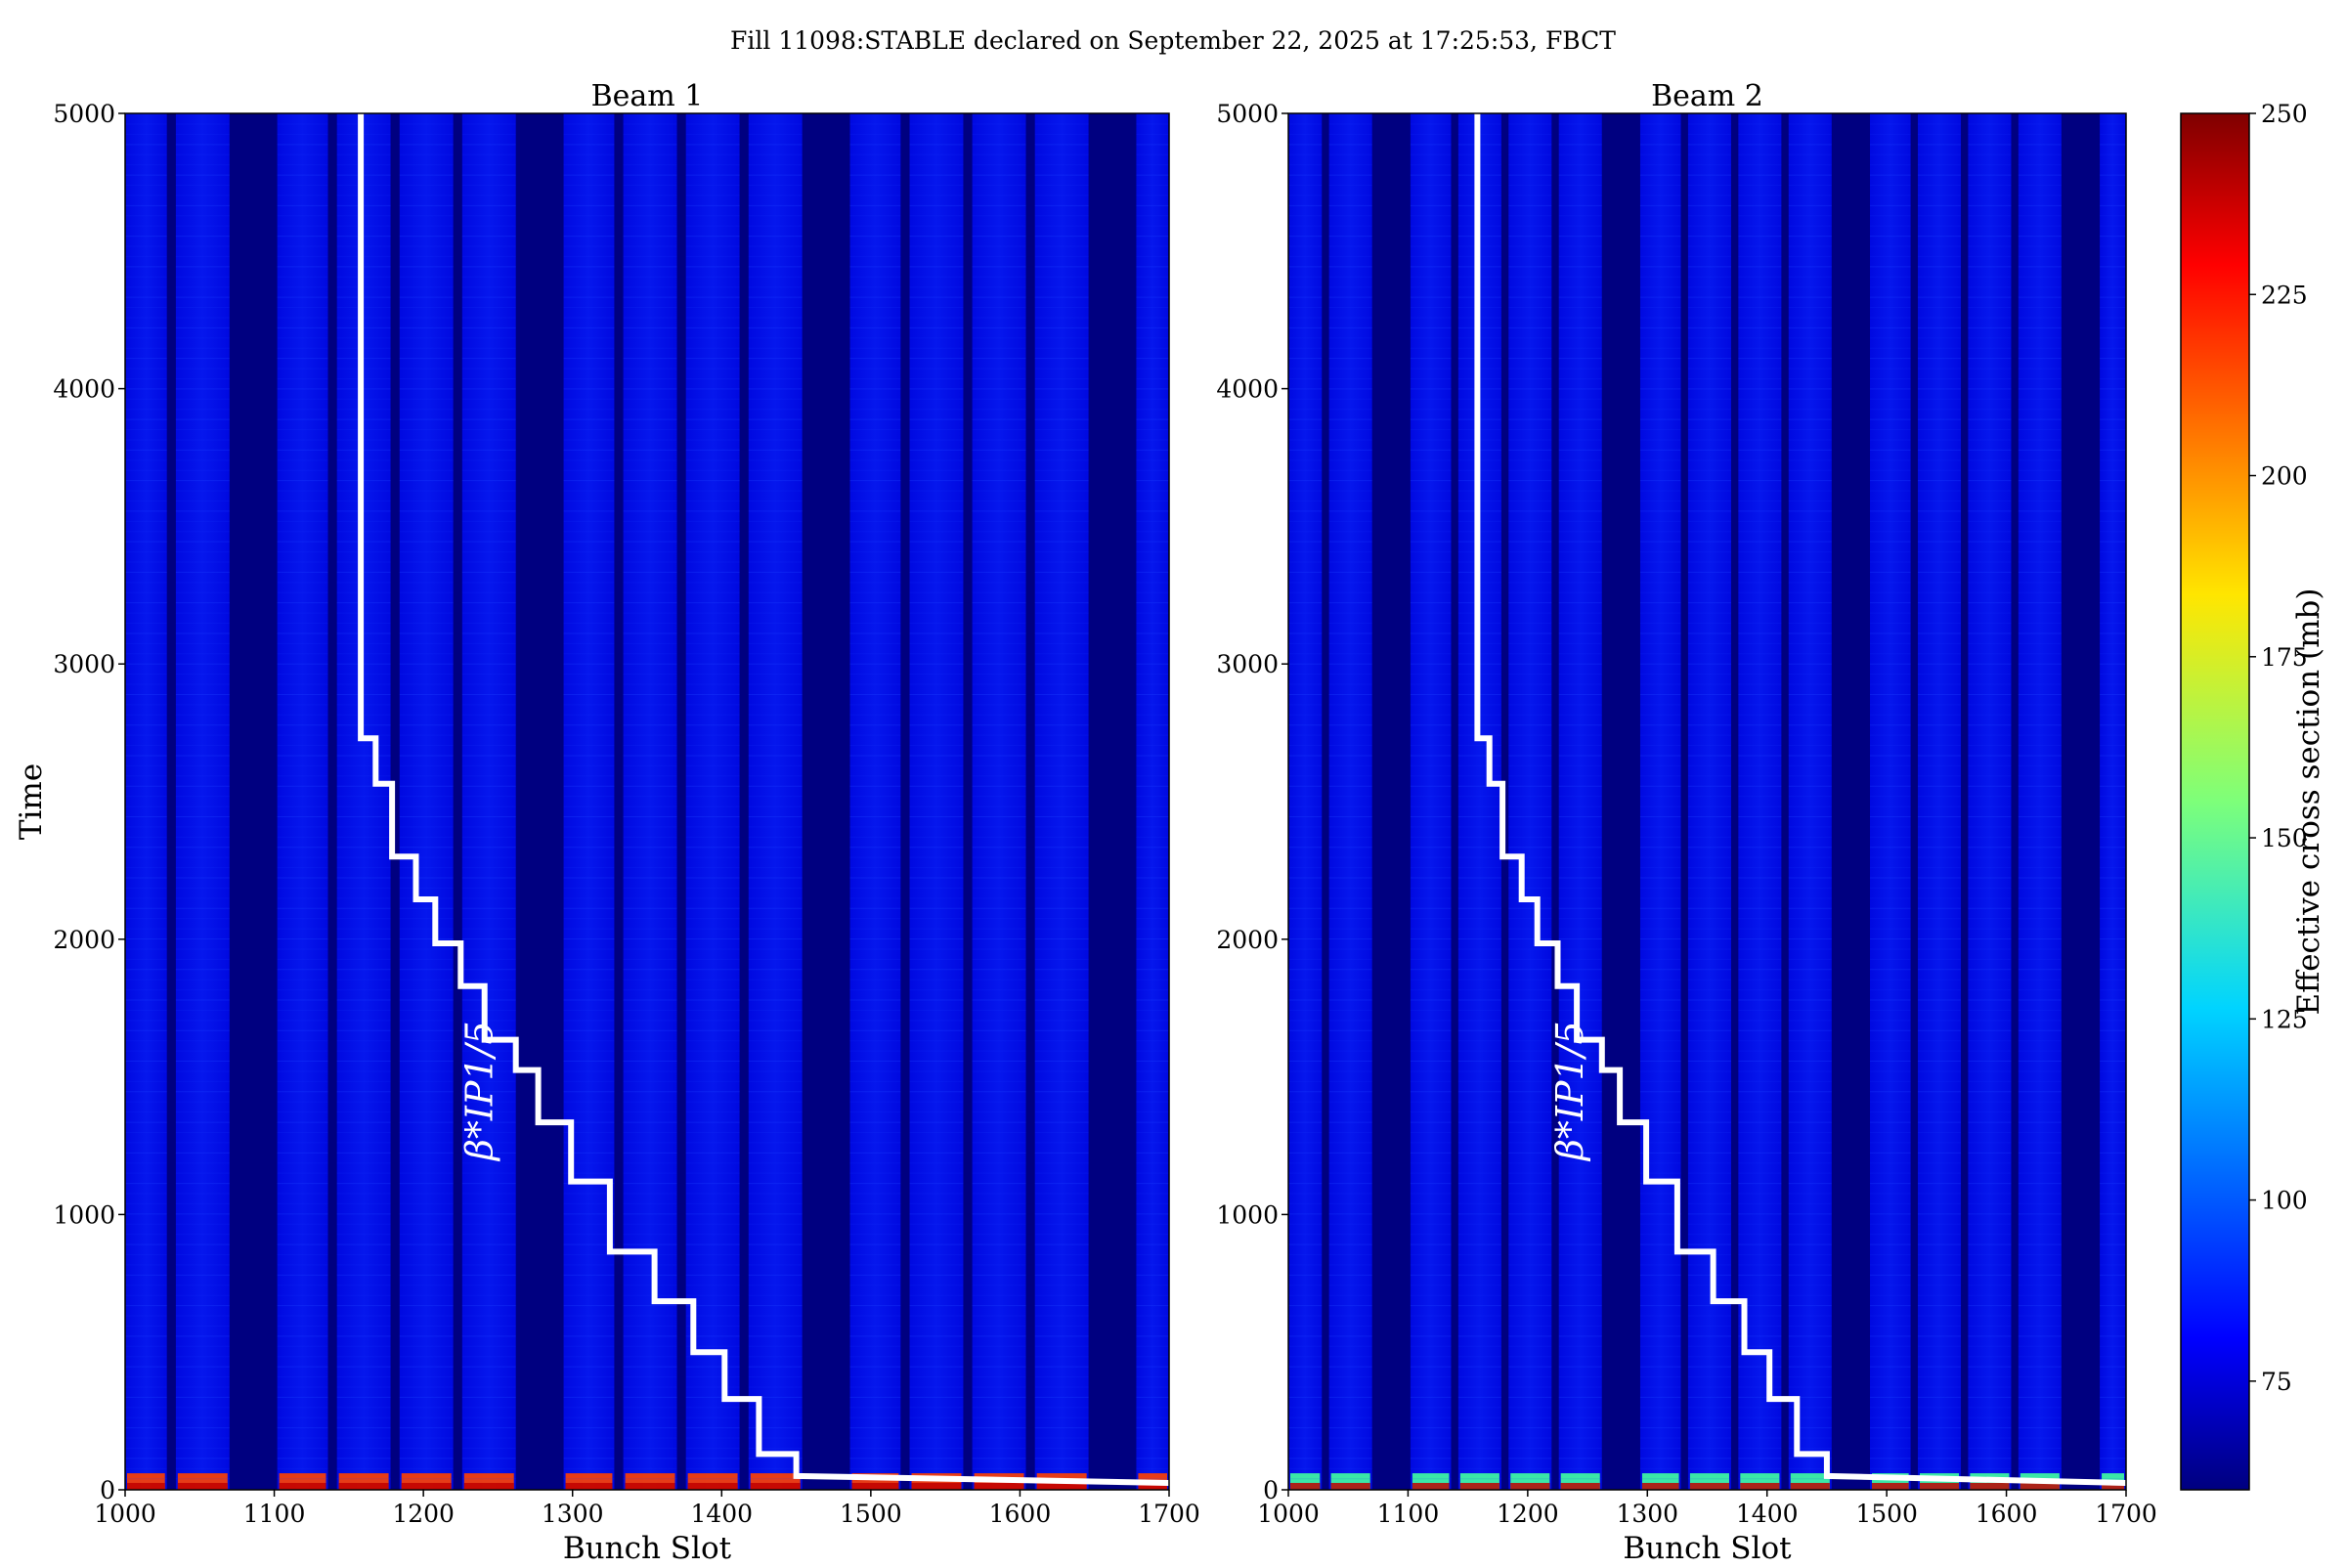 The image size is (2346, 1568). Describe the element at coordinates (1248, 114) in the screenshot. I see `y-tick-label: 5000` at that location.